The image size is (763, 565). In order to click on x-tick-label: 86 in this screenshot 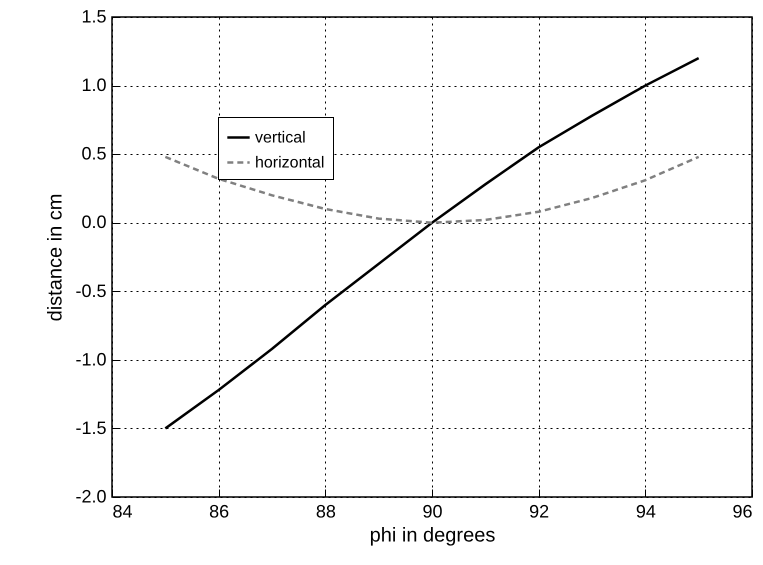, I will do `click(219, 512)`.